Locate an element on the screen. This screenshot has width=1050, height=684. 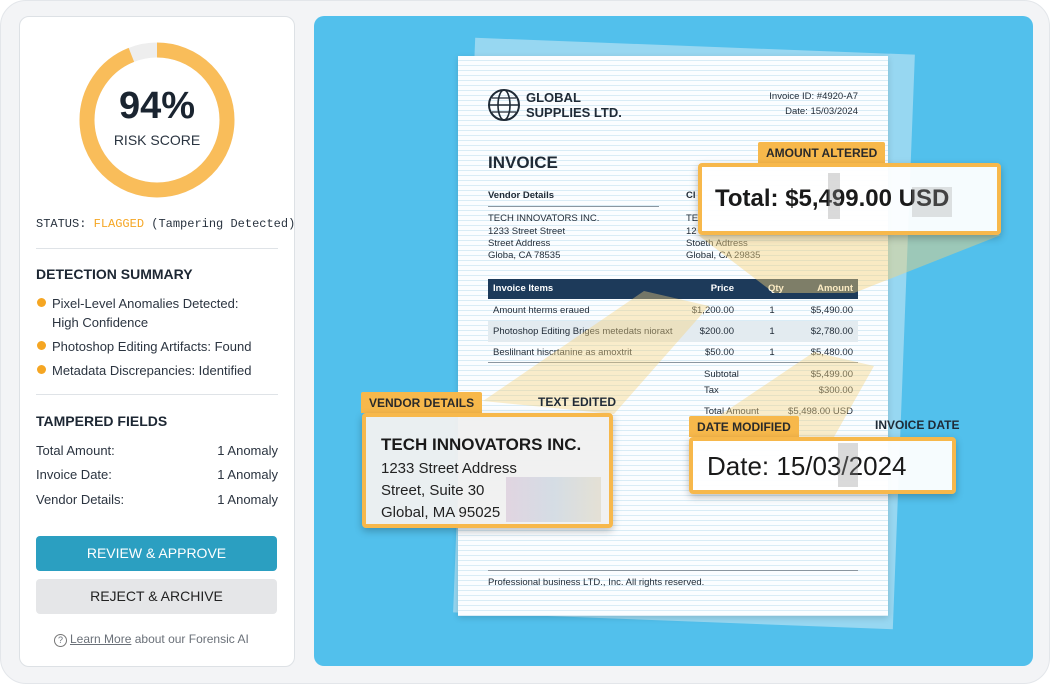
vendor-line: 1233 Street Street is located at coordinates (527, 231).